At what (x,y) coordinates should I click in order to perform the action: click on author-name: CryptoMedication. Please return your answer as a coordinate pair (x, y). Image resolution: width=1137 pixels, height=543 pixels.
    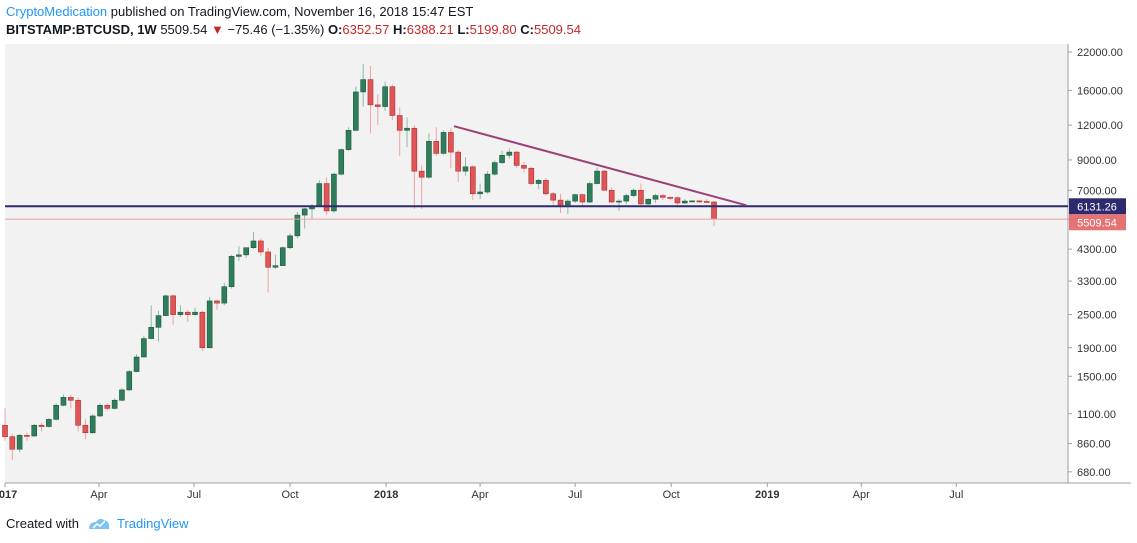
    Looking at the image, I should click on (57, 11).